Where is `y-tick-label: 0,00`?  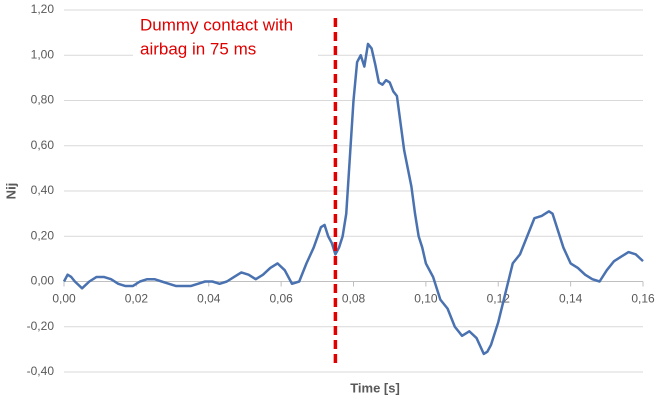
y-tick-label: 0,00 is located at coordinates (43, 281).